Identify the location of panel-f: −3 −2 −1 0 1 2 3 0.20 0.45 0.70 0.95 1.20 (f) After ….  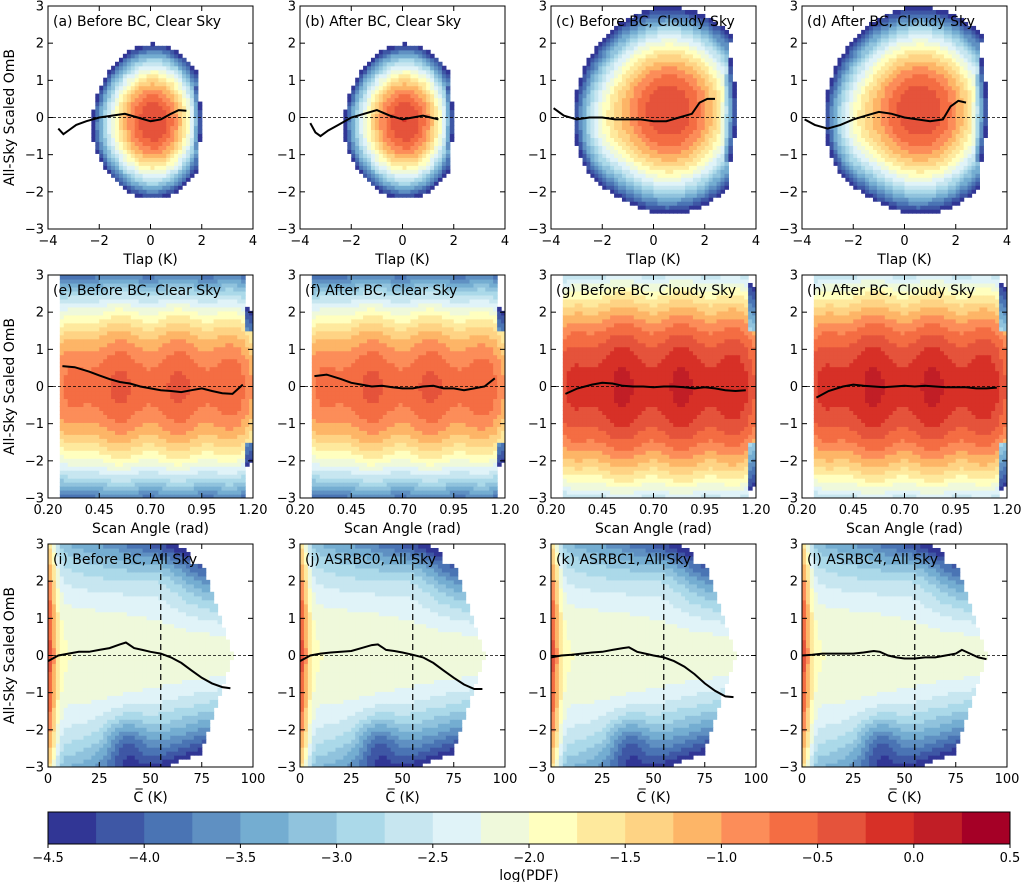
(398, 403).